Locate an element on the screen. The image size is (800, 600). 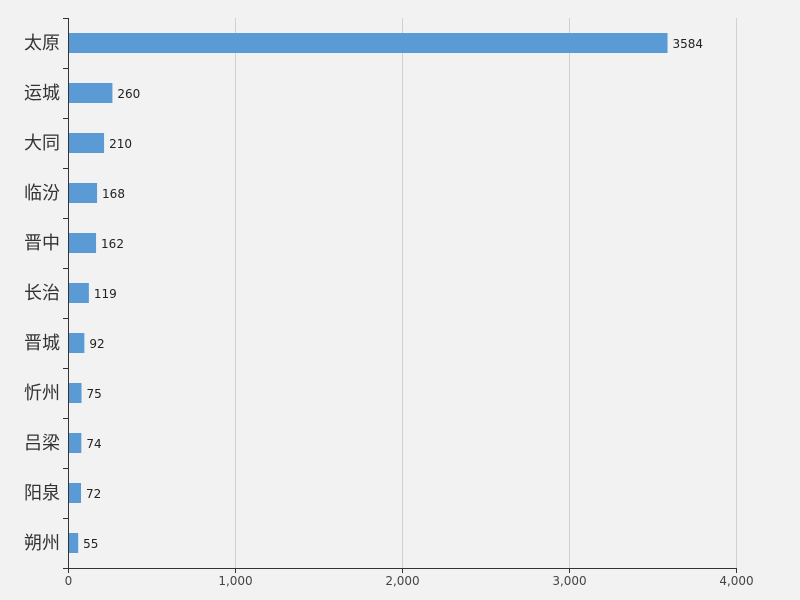
data-label: 55 is located at coordinates (90, 544).